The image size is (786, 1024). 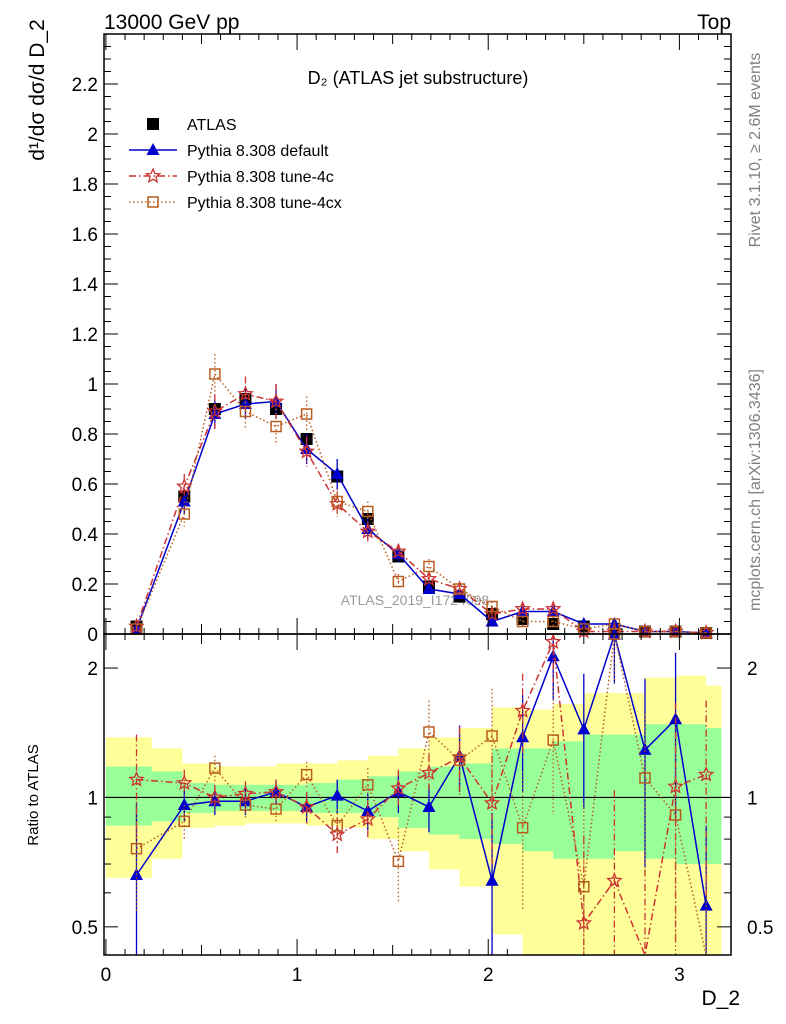 What do you see at coordinates (212, 125) in the screenshot?
I see `legend-label: ATLAS` at bounding box center [212, 125].